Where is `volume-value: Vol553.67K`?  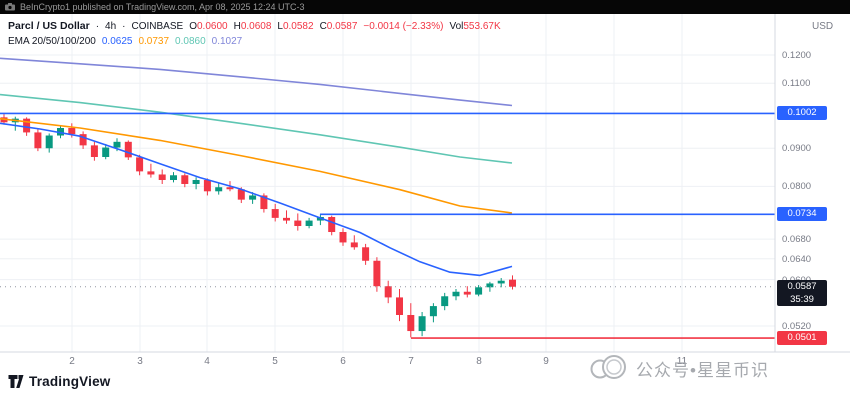 volume-value: Vol553.67K is located at coordinates (475, 26).